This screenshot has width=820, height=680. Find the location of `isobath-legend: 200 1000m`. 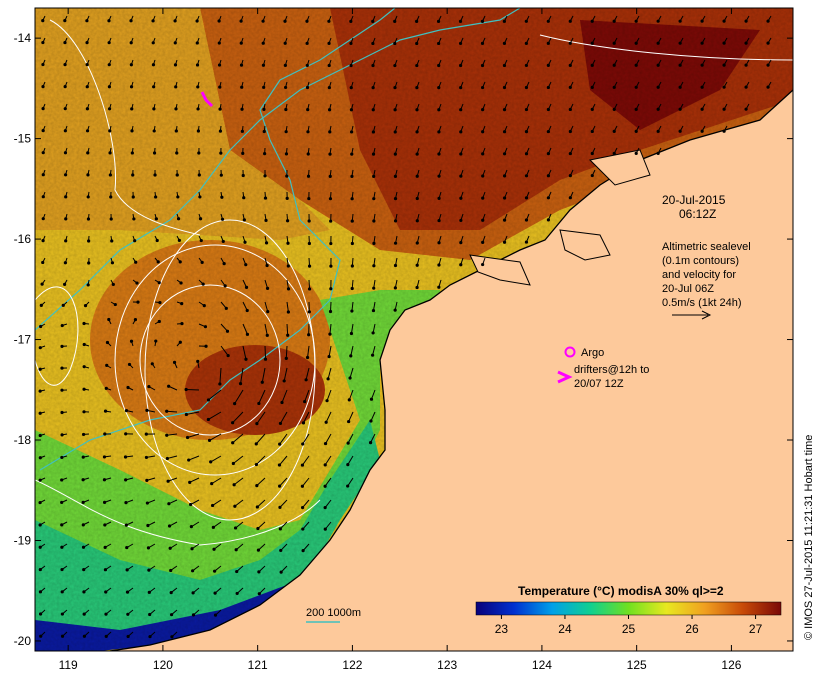

isobath-legend: 200 1000m is located at coordinates (333, 615).